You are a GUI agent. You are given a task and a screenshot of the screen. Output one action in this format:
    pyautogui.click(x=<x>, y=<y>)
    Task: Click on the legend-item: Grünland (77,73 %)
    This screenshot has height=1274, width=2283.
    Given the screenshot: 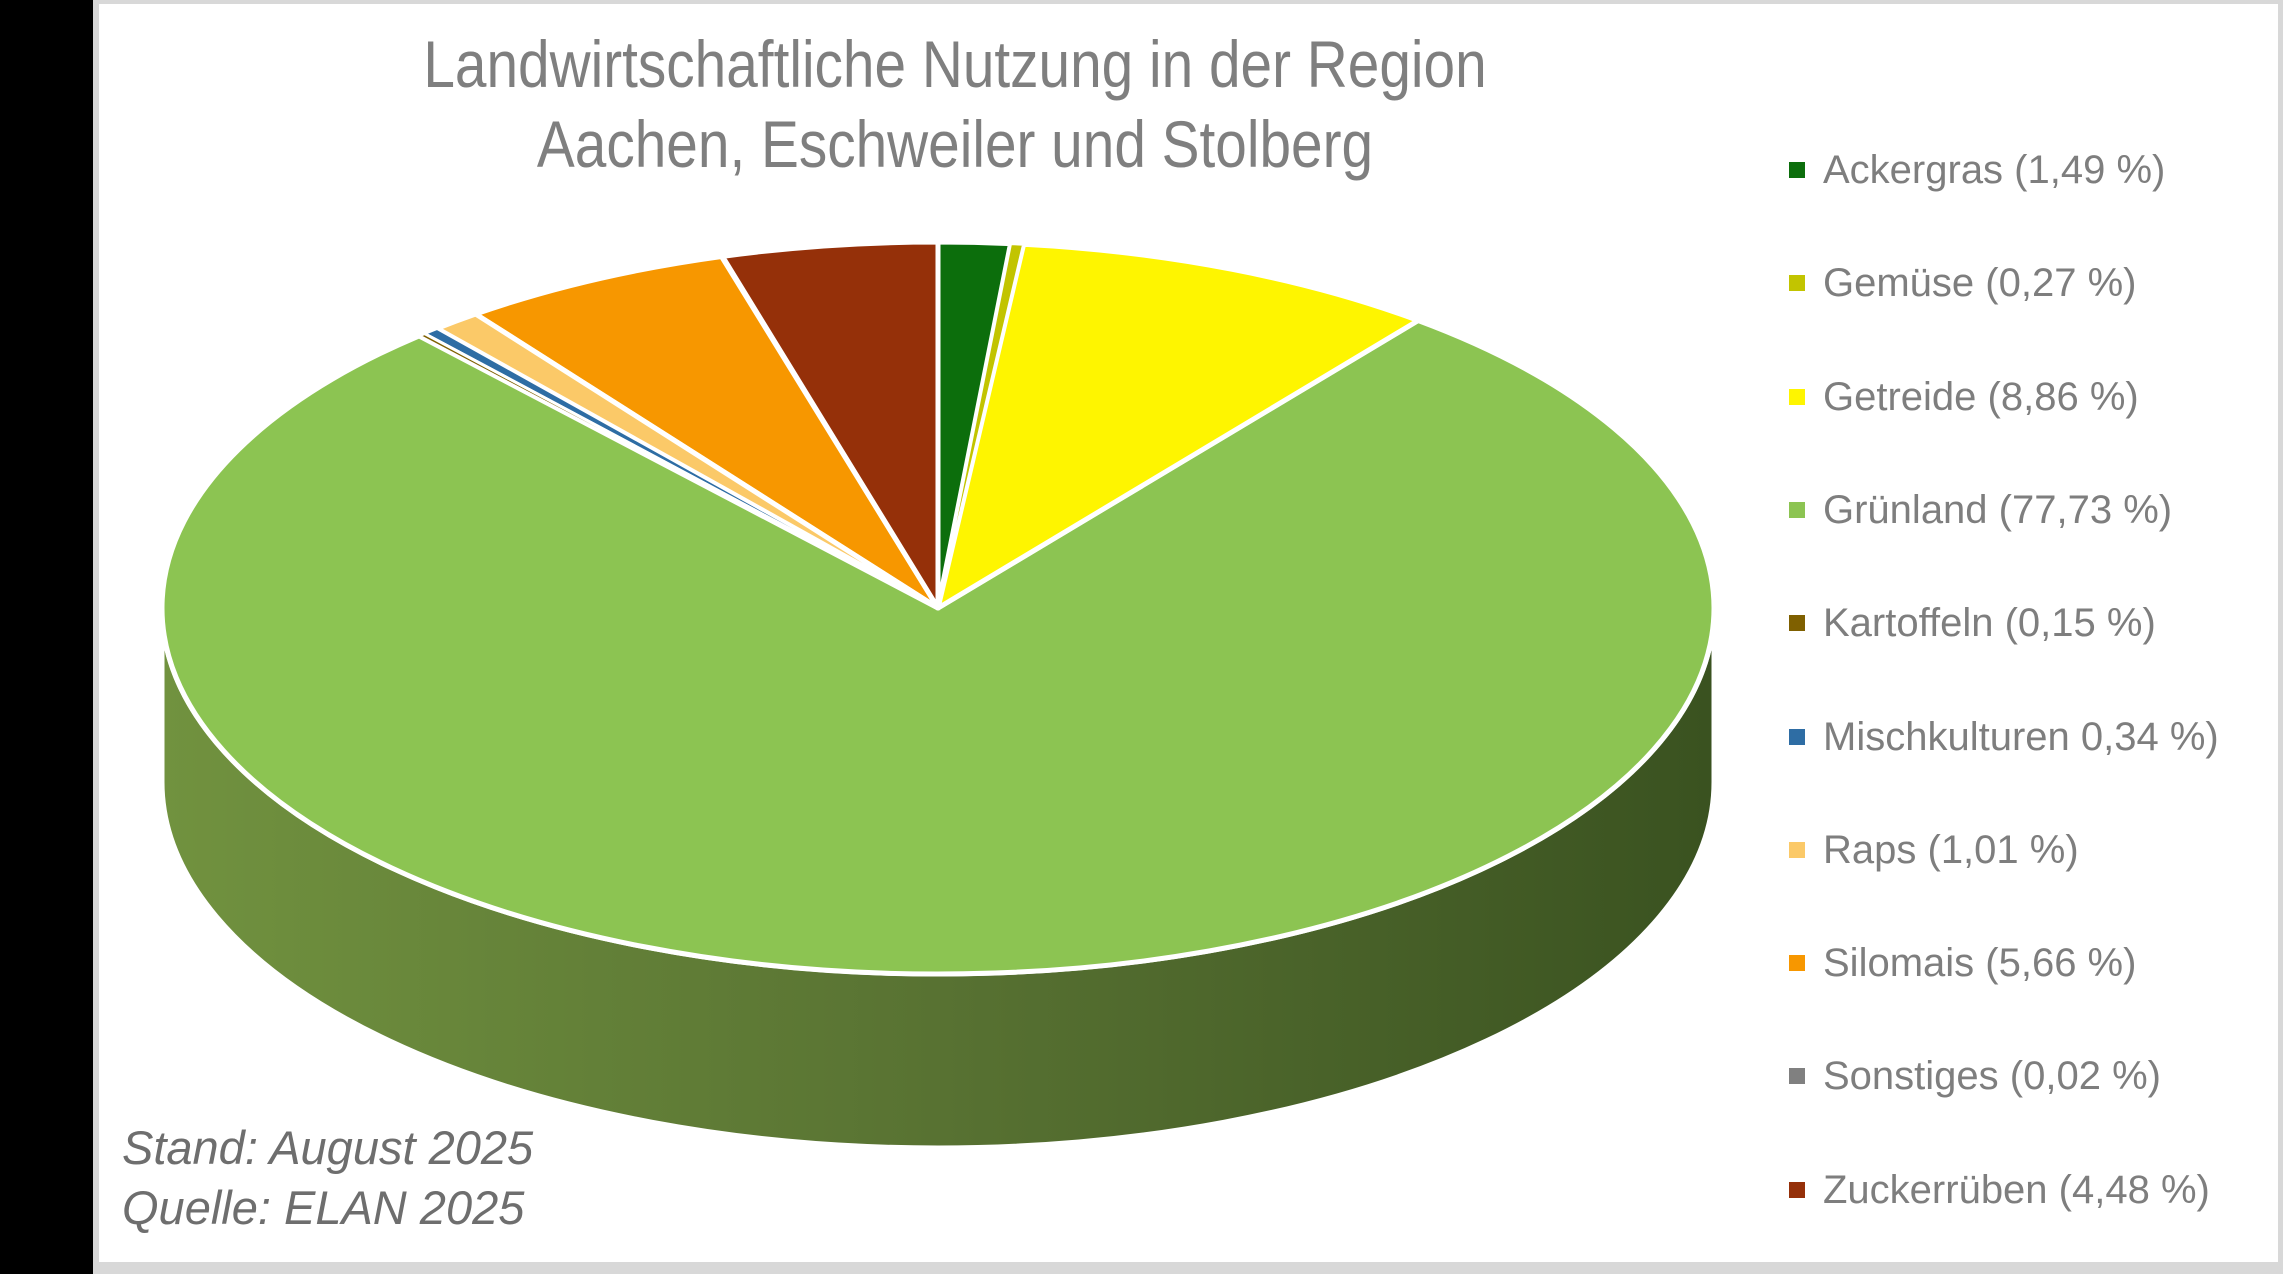 What is the action you would take?
    pyautogui.click(x=1980, y=510)
    